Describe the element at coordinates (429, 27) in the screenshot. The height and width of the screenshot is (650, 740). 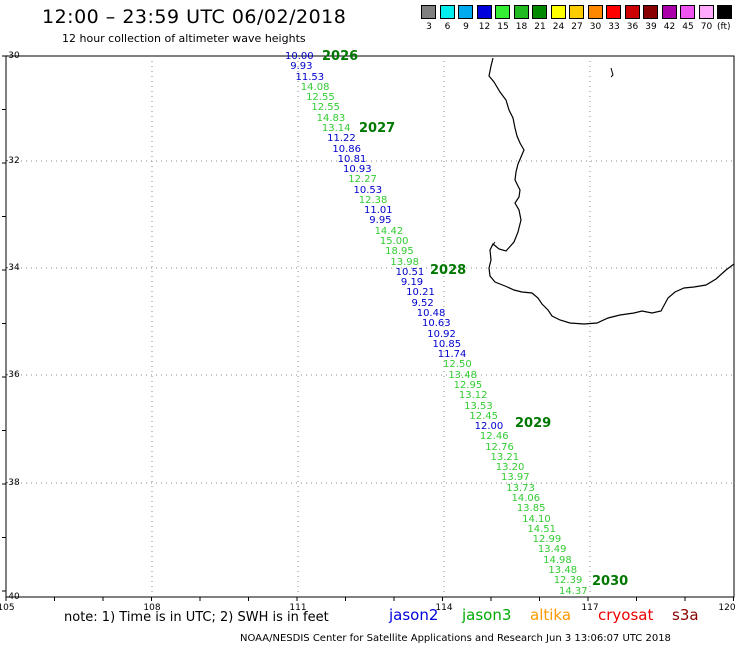
I see `scale-label: 3` at that location.